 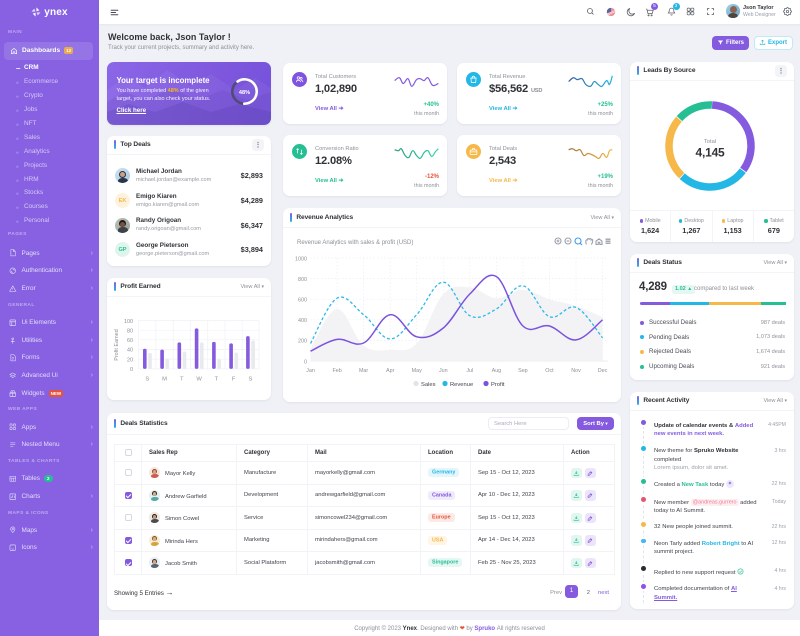 What do you see at coordinates (302, 301) in the screenshot?
I see `svg-text: 600` at bounding box center [302, 301].